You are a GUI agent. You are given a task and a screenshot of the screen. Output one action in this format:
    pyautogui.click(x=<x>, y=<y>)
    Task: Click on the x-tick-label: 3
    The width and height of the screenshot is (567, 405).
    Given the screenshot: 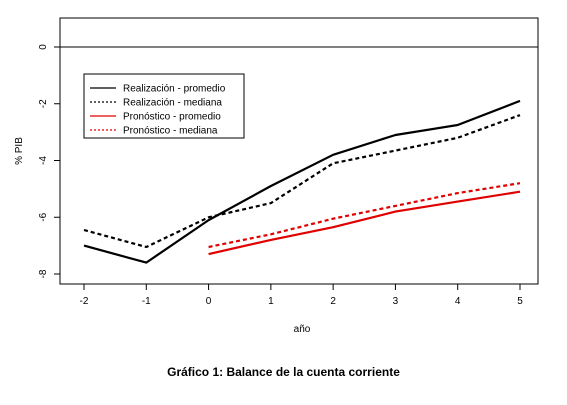 What is the action you would take?
    pyautogui.click(x=396, y=301)
    